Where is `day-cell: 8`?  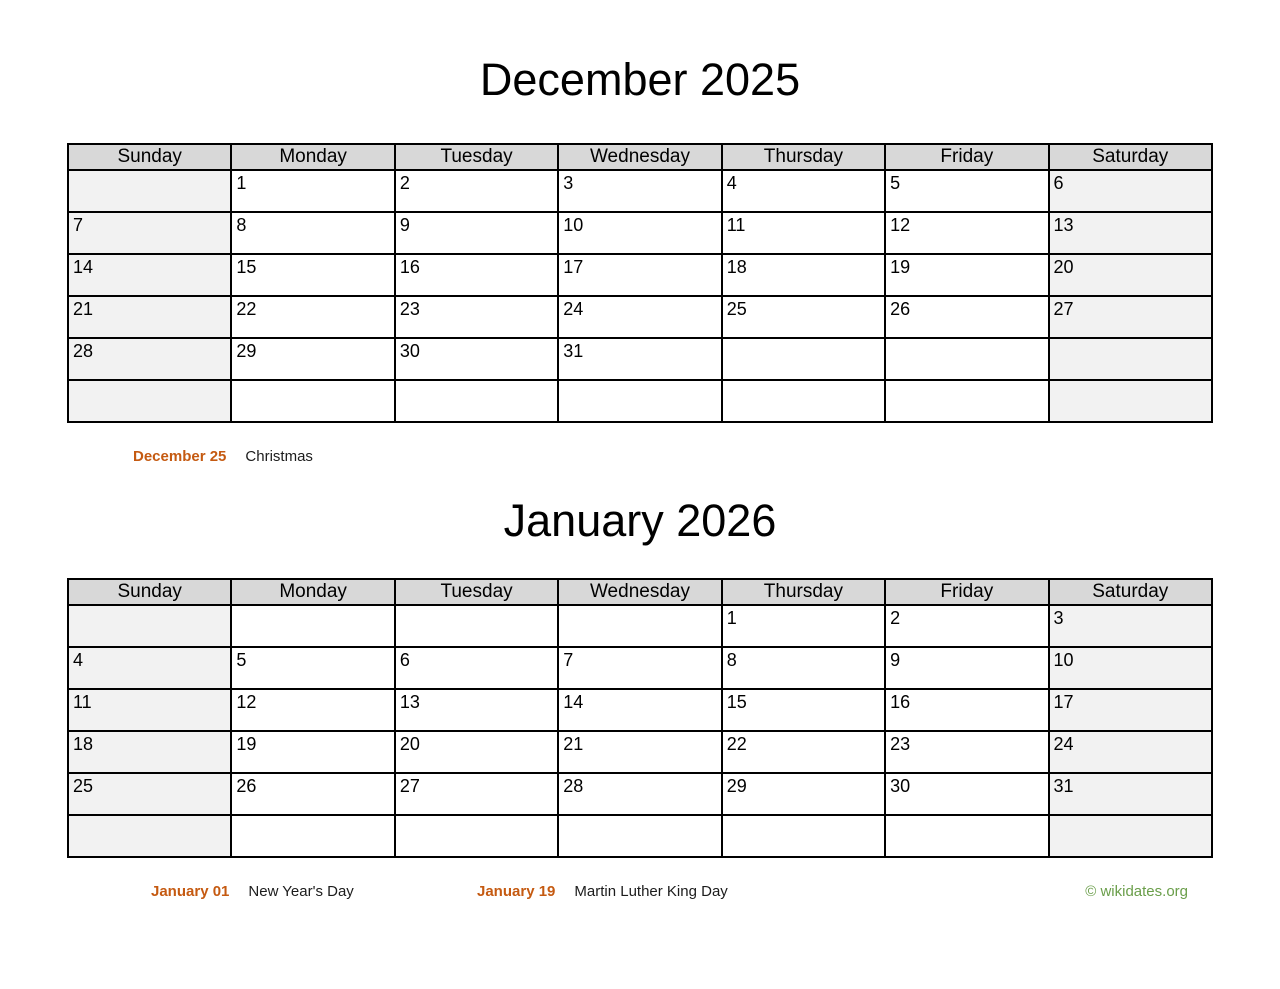 day-cell: 8 is located at coordinates (803, 668).